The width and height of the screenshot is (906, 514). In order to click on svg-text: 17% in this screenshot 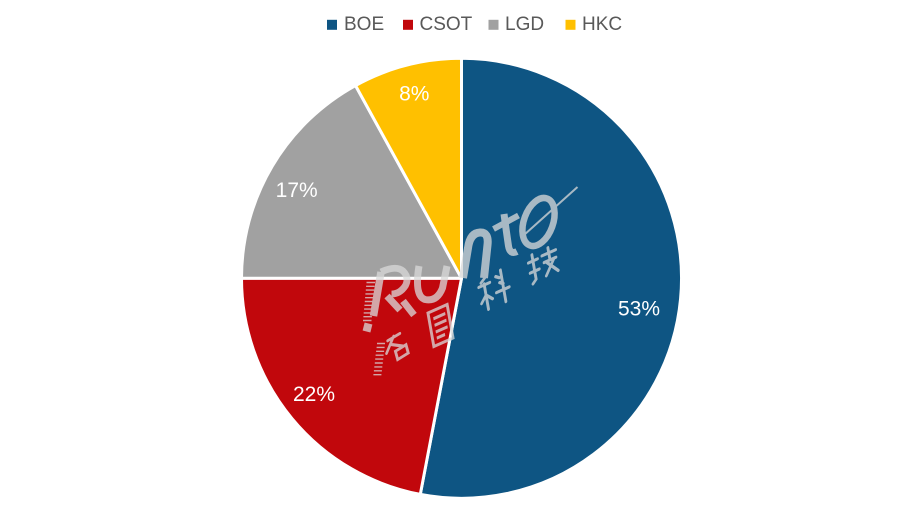, I will do `click(297, 190)`.